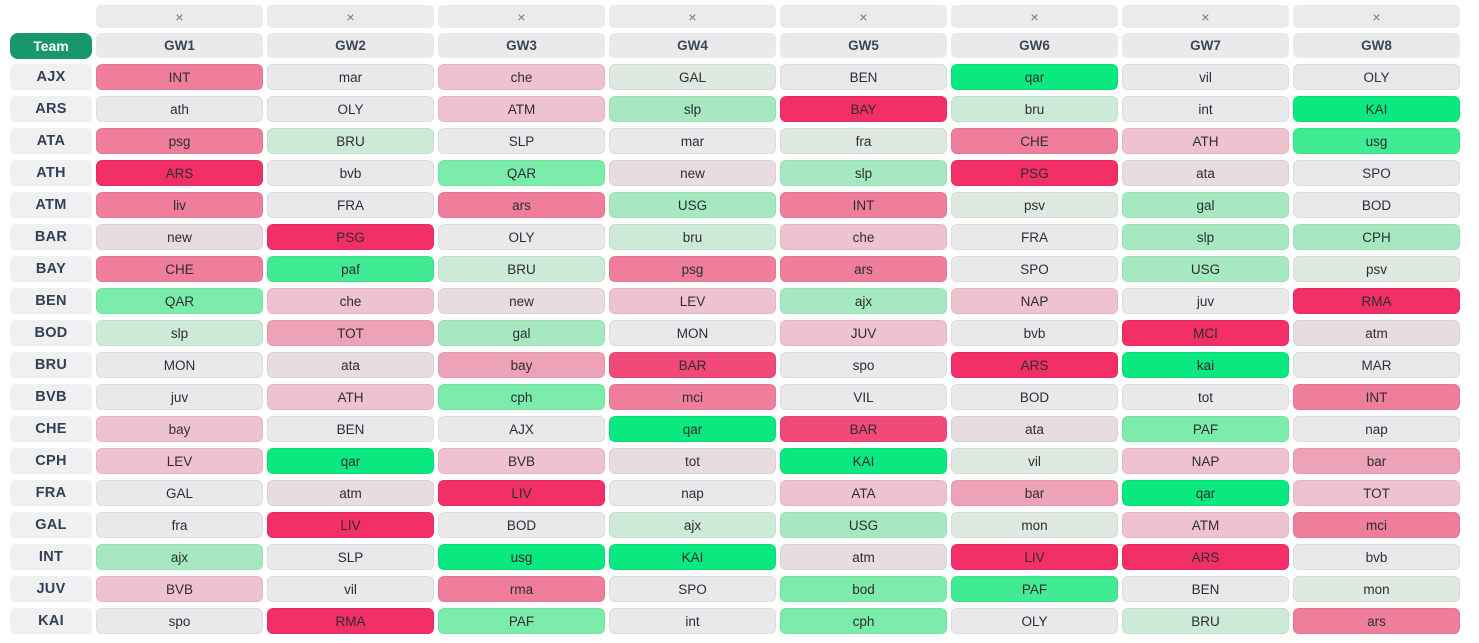  I want to click on team-row-label: BAR, so click(51, 237).